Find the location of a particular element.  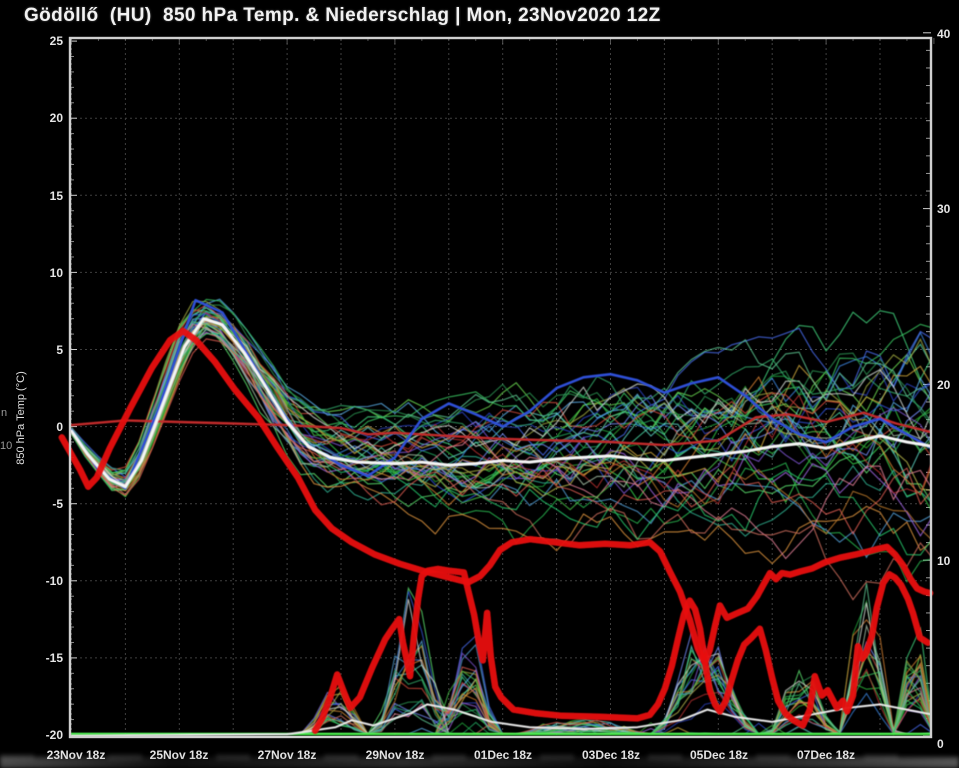

y-right-tick-label: 30 is located at coordinates (944, 209).